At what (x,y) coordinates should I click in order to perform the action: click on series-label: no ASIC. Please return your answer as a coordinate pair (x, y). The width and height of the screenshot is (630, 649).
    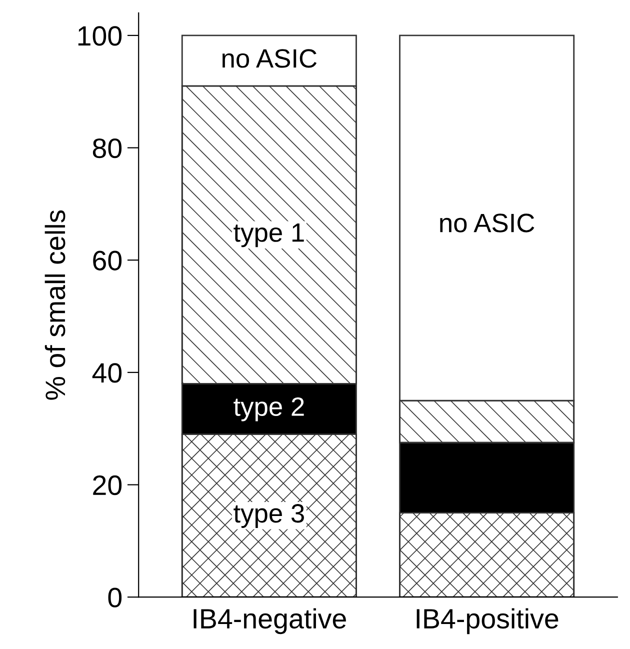
    Looking at the image, I should click on (269, 58).